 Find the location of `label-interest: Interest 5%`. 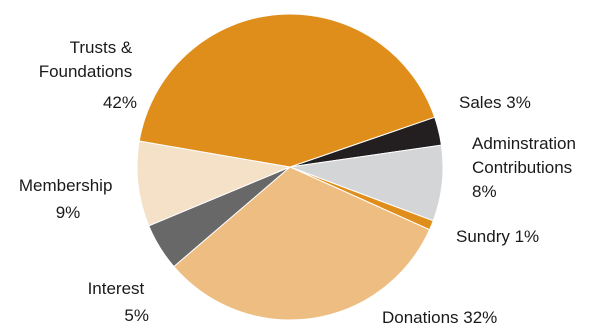

label-interest: Interest 5% is located at coordinates (118, 302).